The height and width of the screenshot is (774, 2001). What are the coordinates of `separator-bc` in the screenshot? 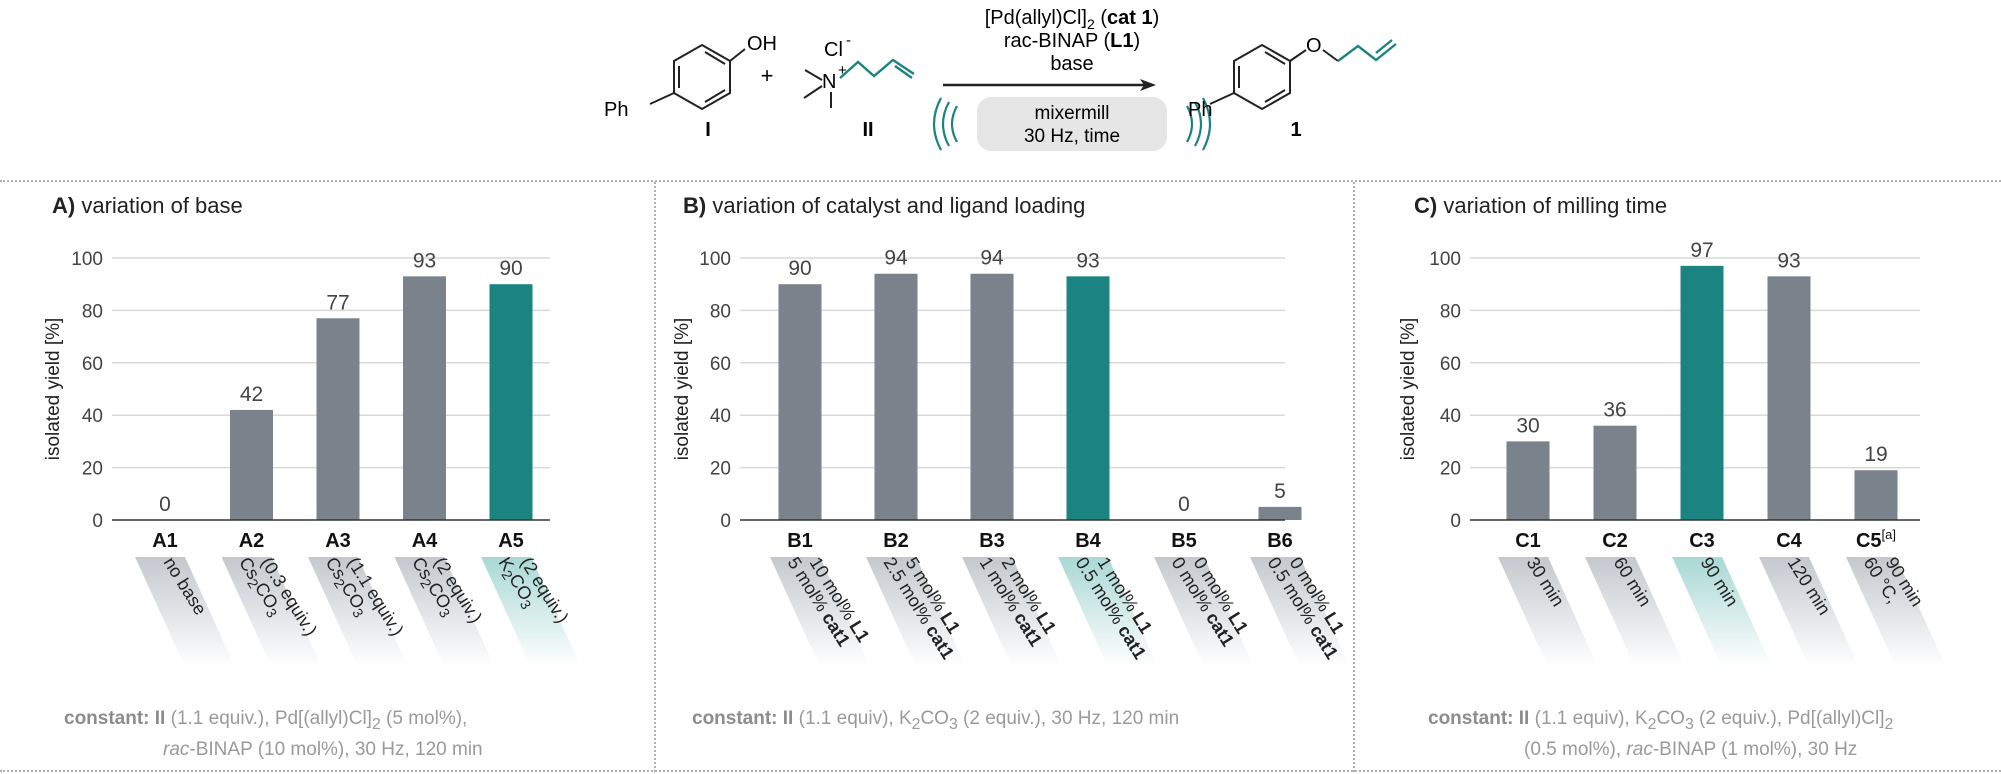 It's located at (1354, 477).